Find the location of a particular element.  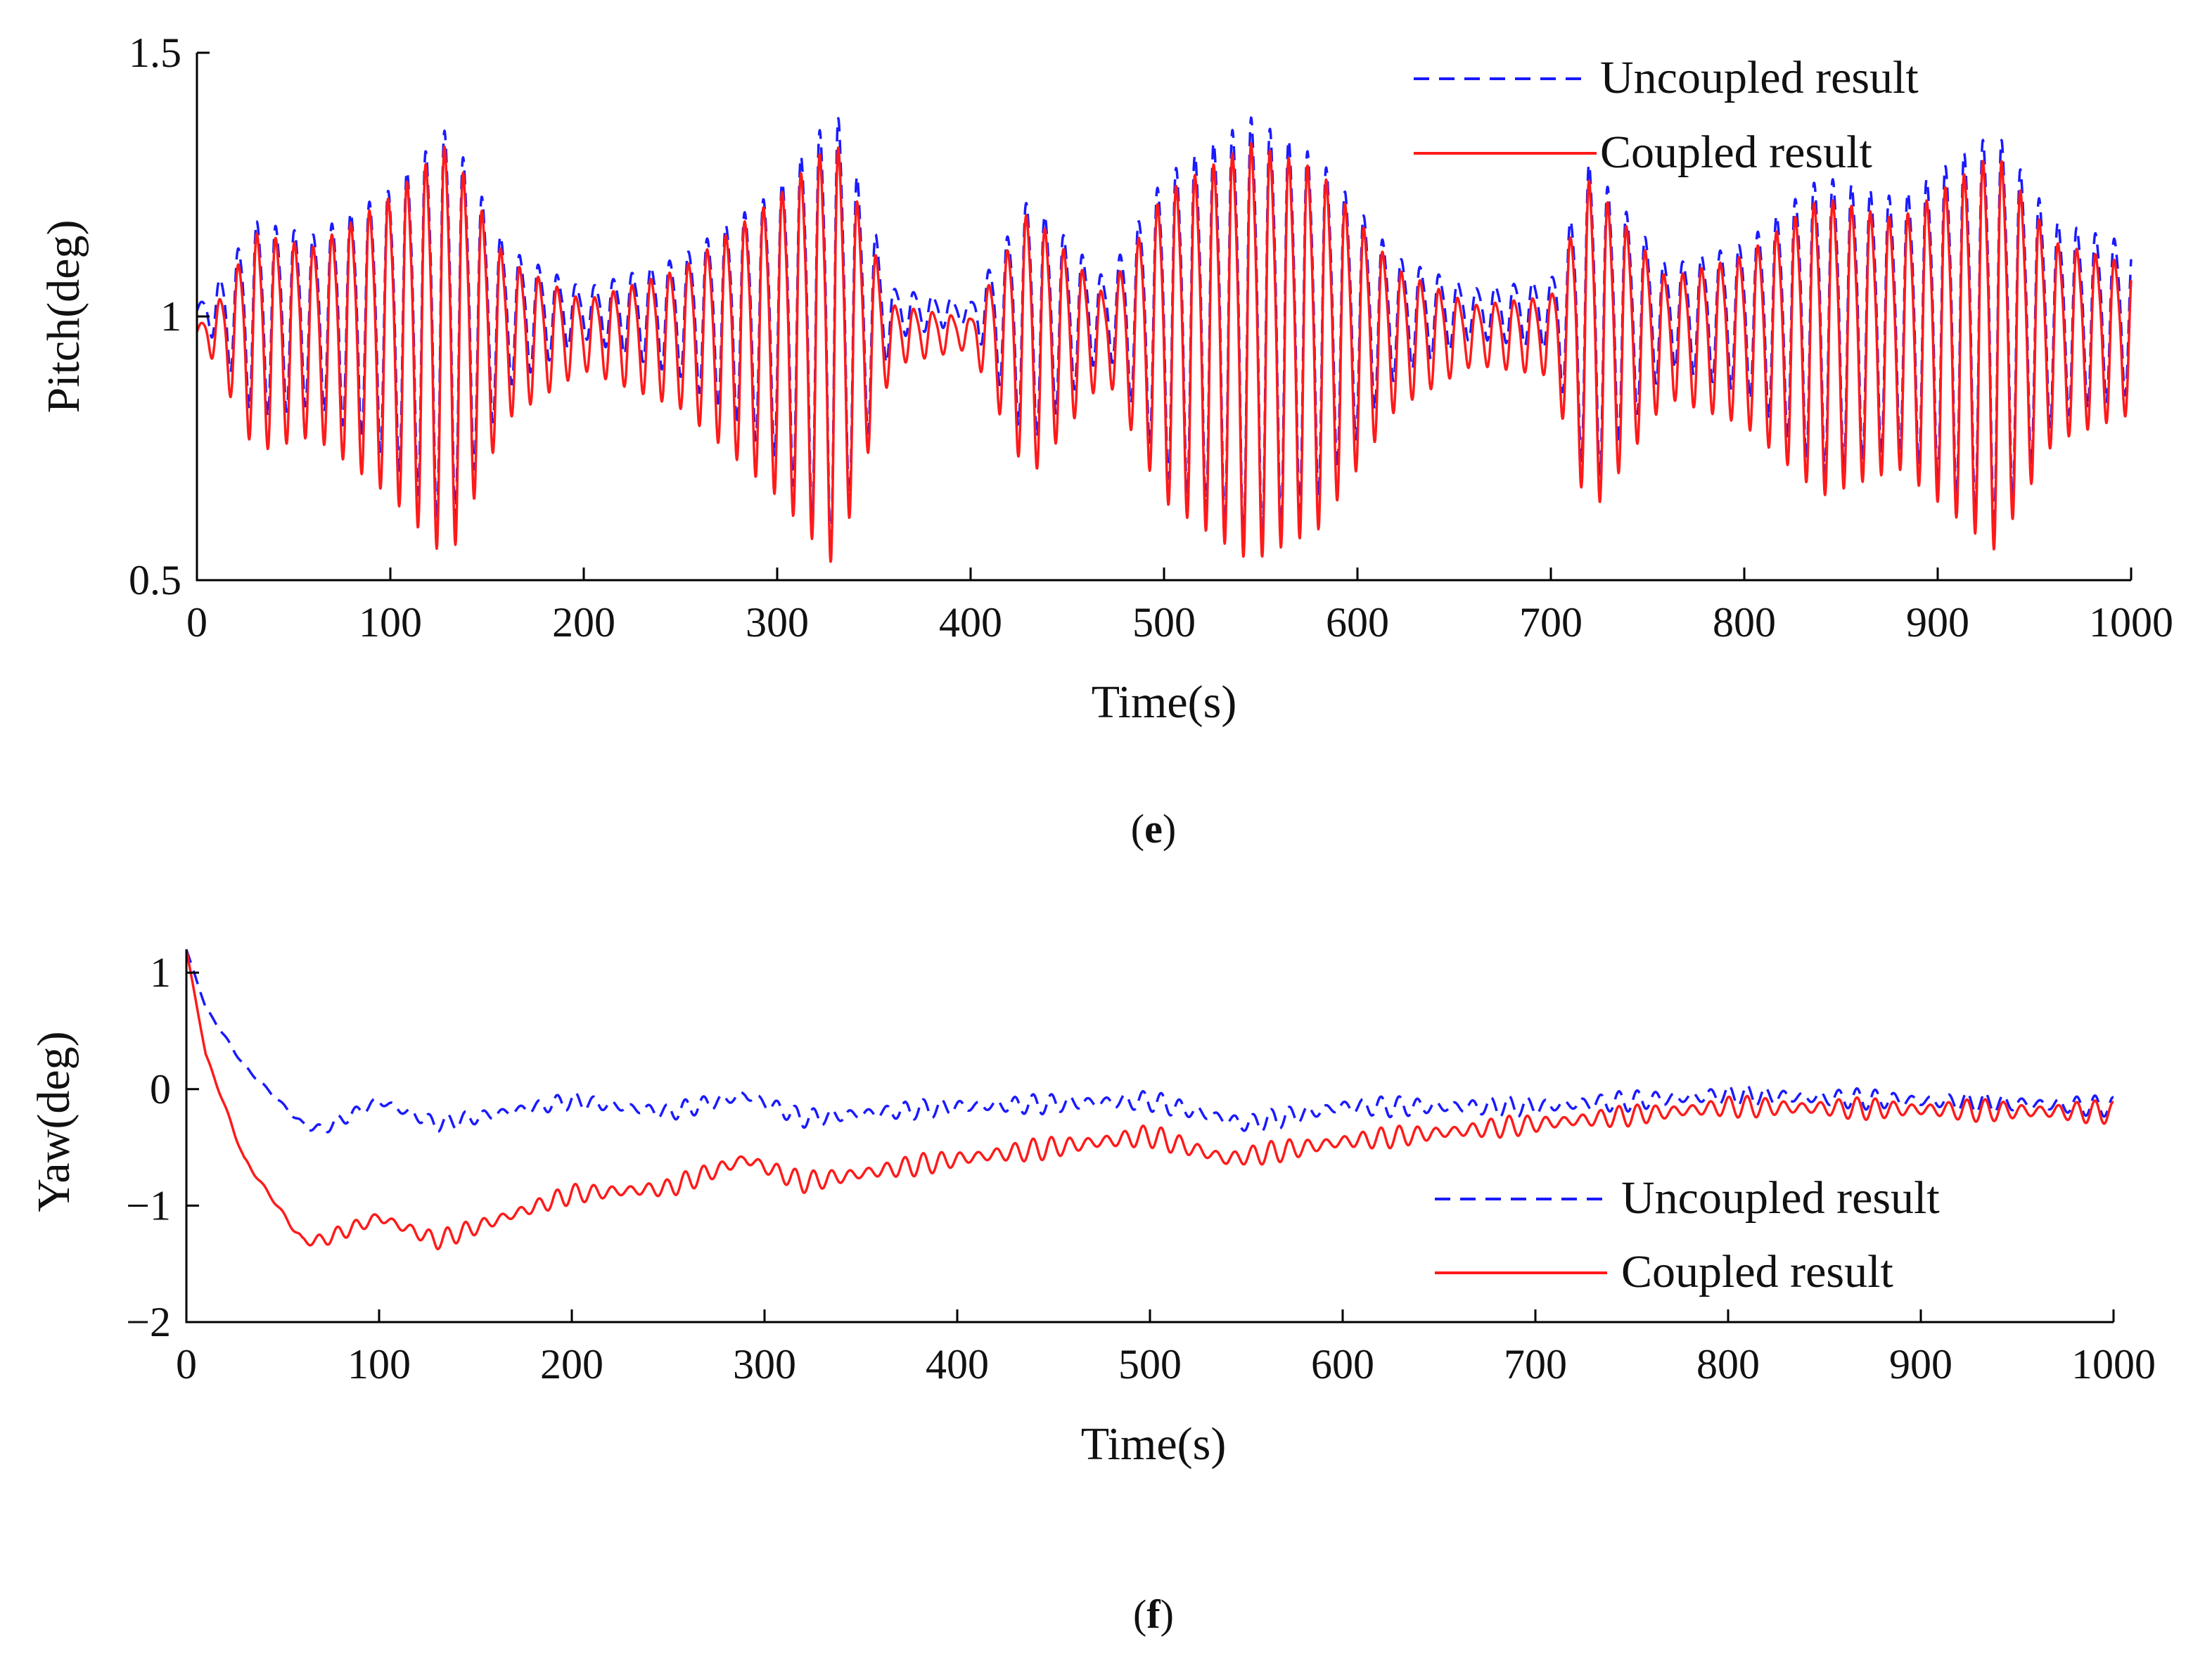

pitch-y-ticks: 0.5 1 1.5 is located at coordinates (169, 316).